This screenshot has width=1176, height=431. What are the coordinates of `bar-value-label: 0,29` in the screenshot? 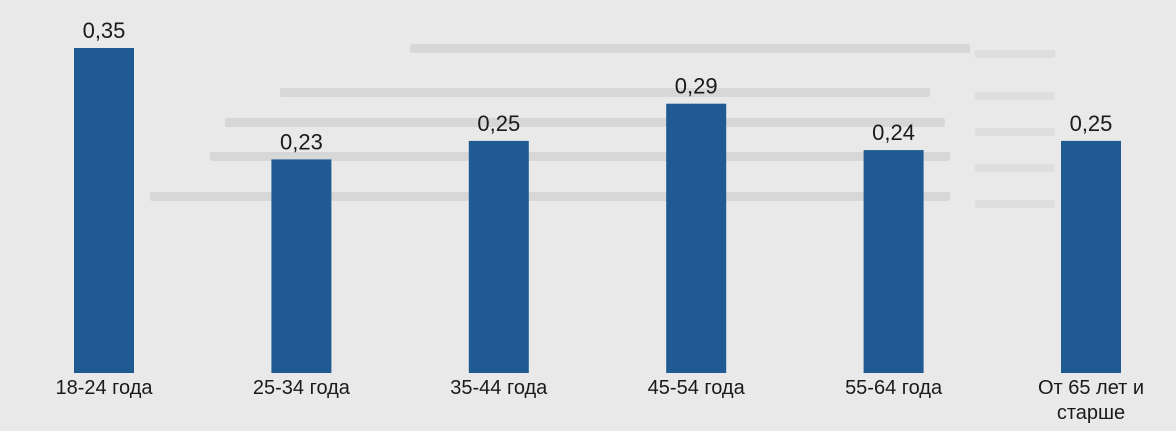 It's located at (696, 86).